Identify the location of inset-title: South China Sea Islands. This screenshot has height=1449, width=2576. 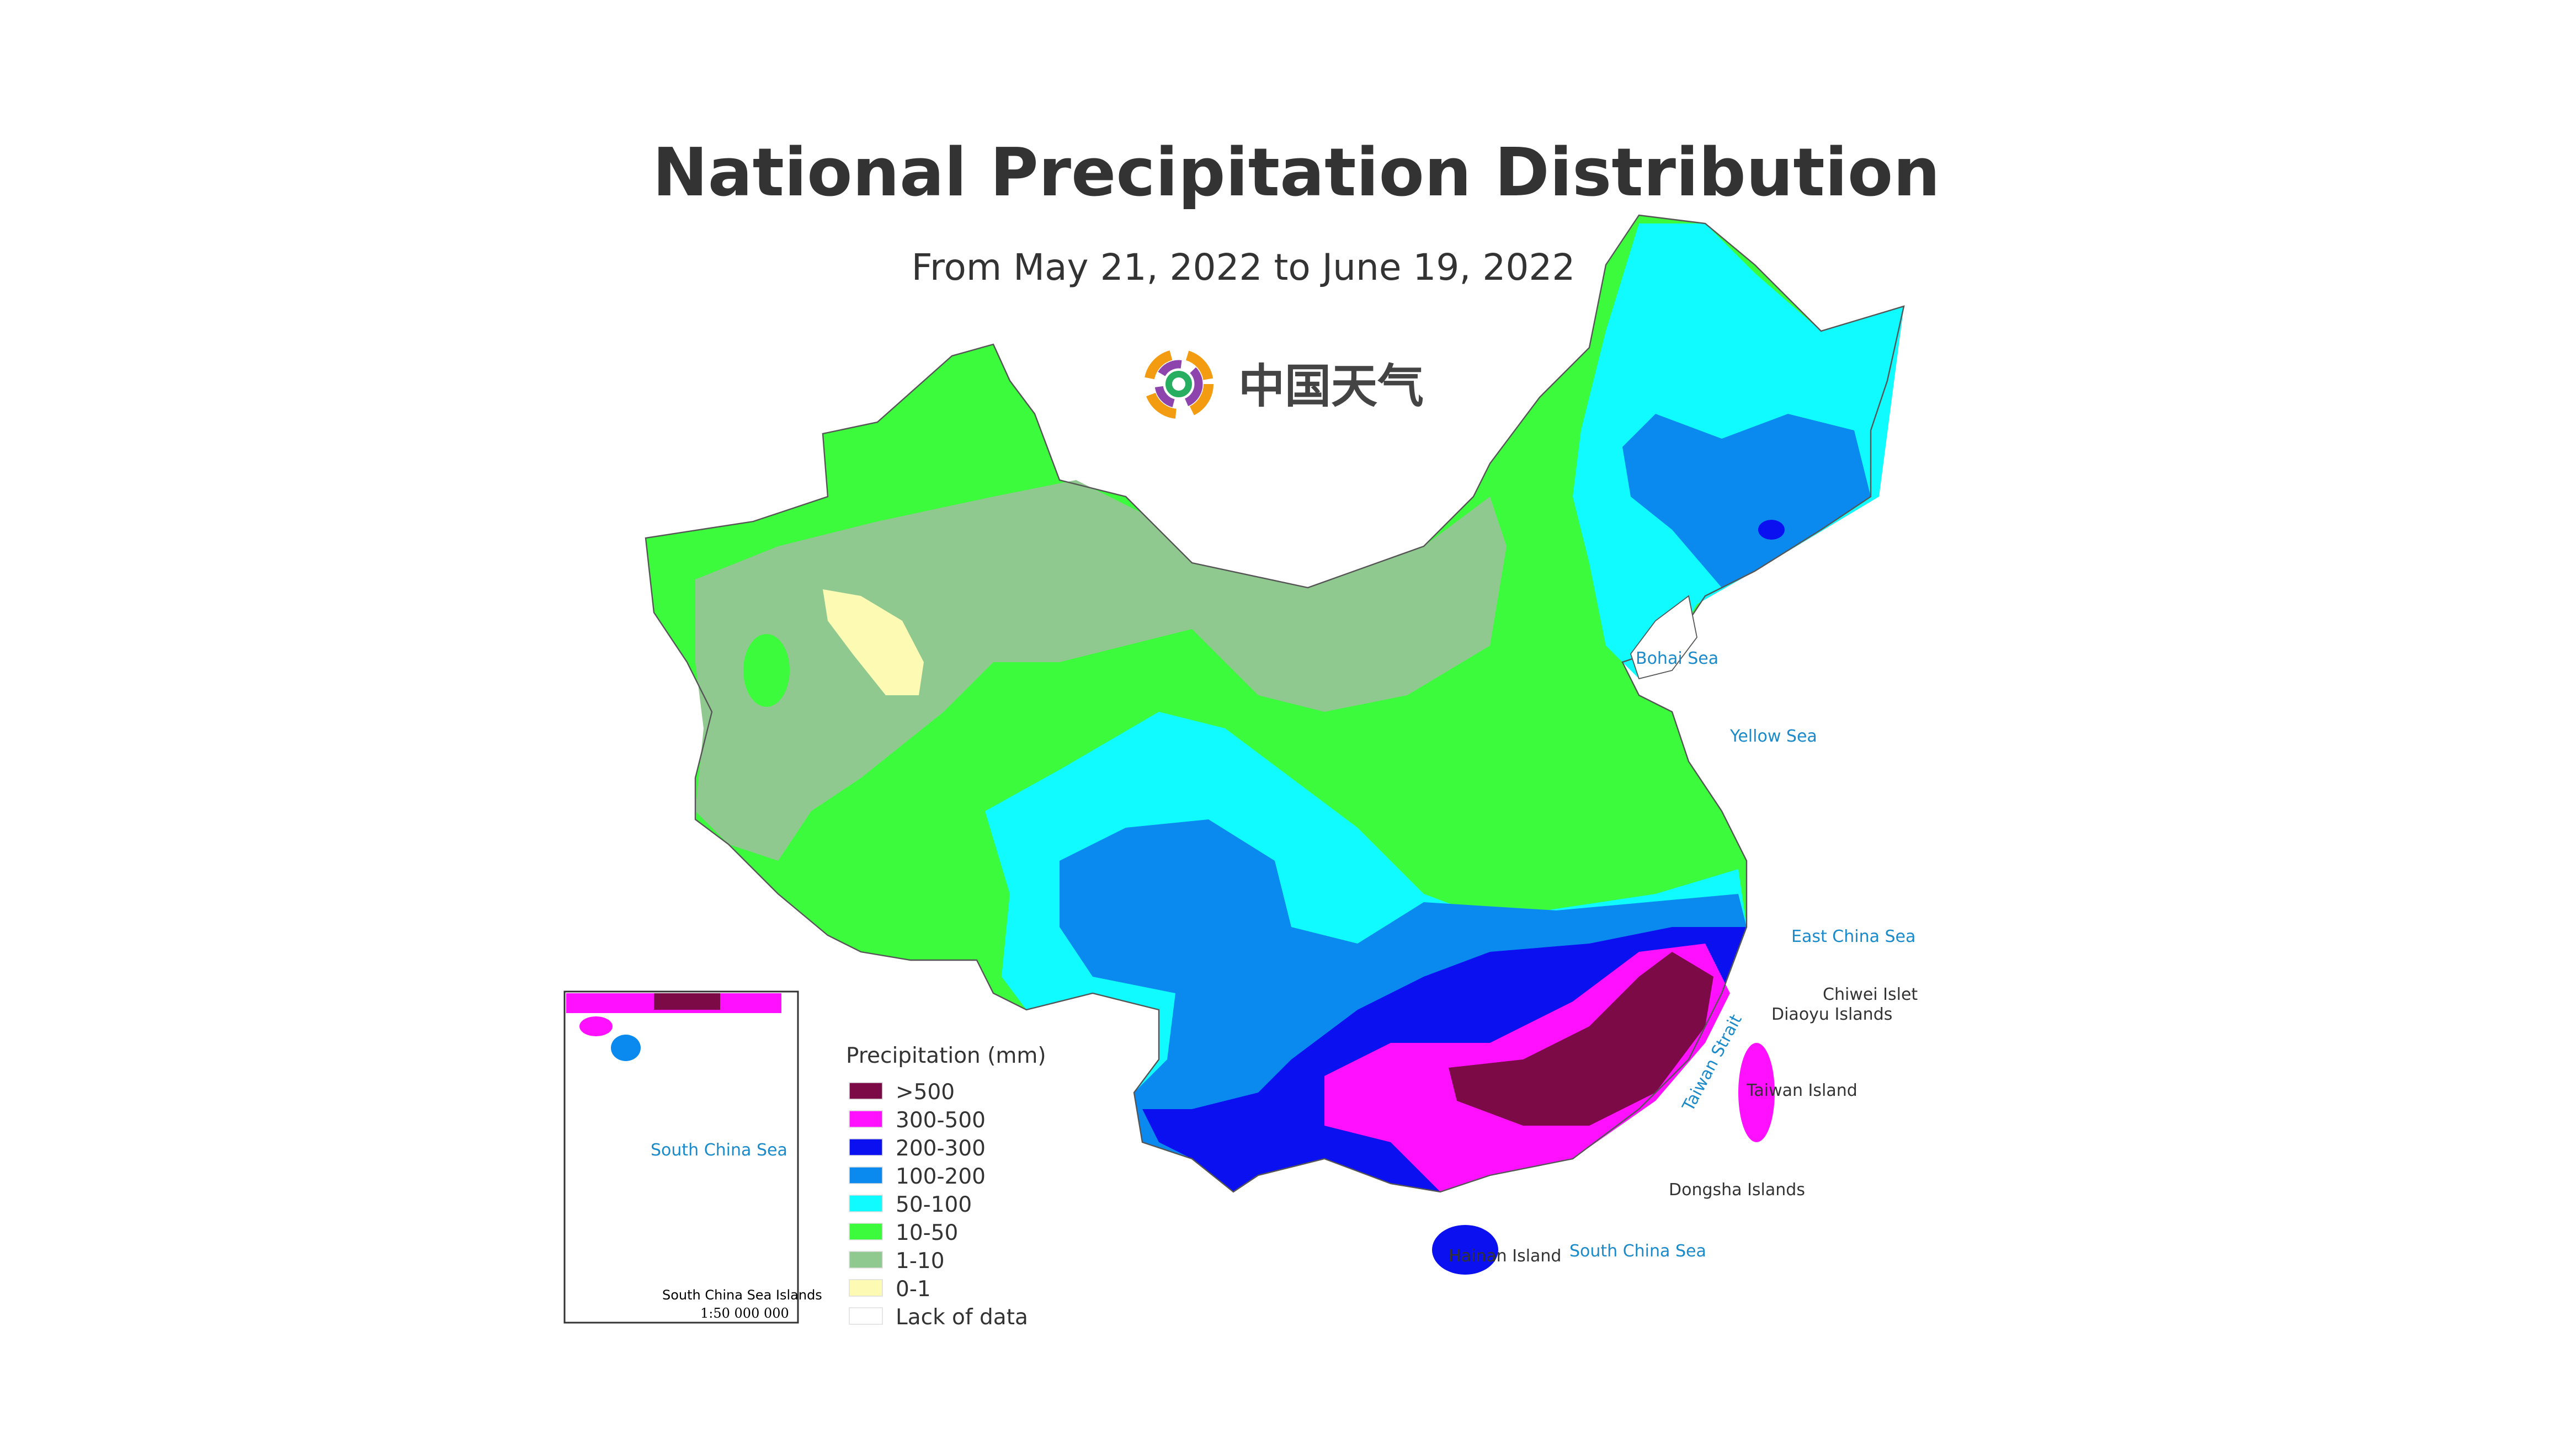
(742, 1295).